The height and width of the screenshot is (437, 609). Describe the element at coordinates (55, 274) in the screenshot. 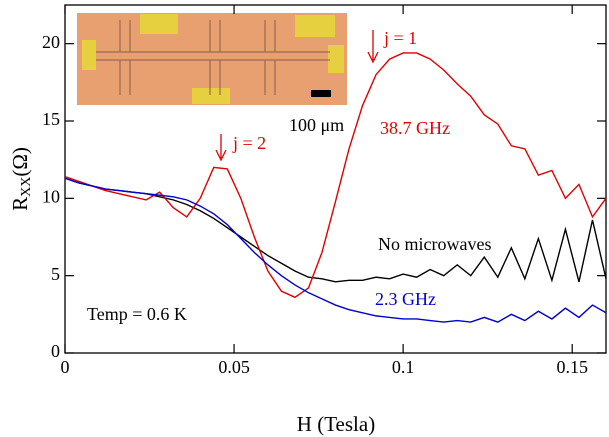

I see `y-tick-label: 5` at that location.